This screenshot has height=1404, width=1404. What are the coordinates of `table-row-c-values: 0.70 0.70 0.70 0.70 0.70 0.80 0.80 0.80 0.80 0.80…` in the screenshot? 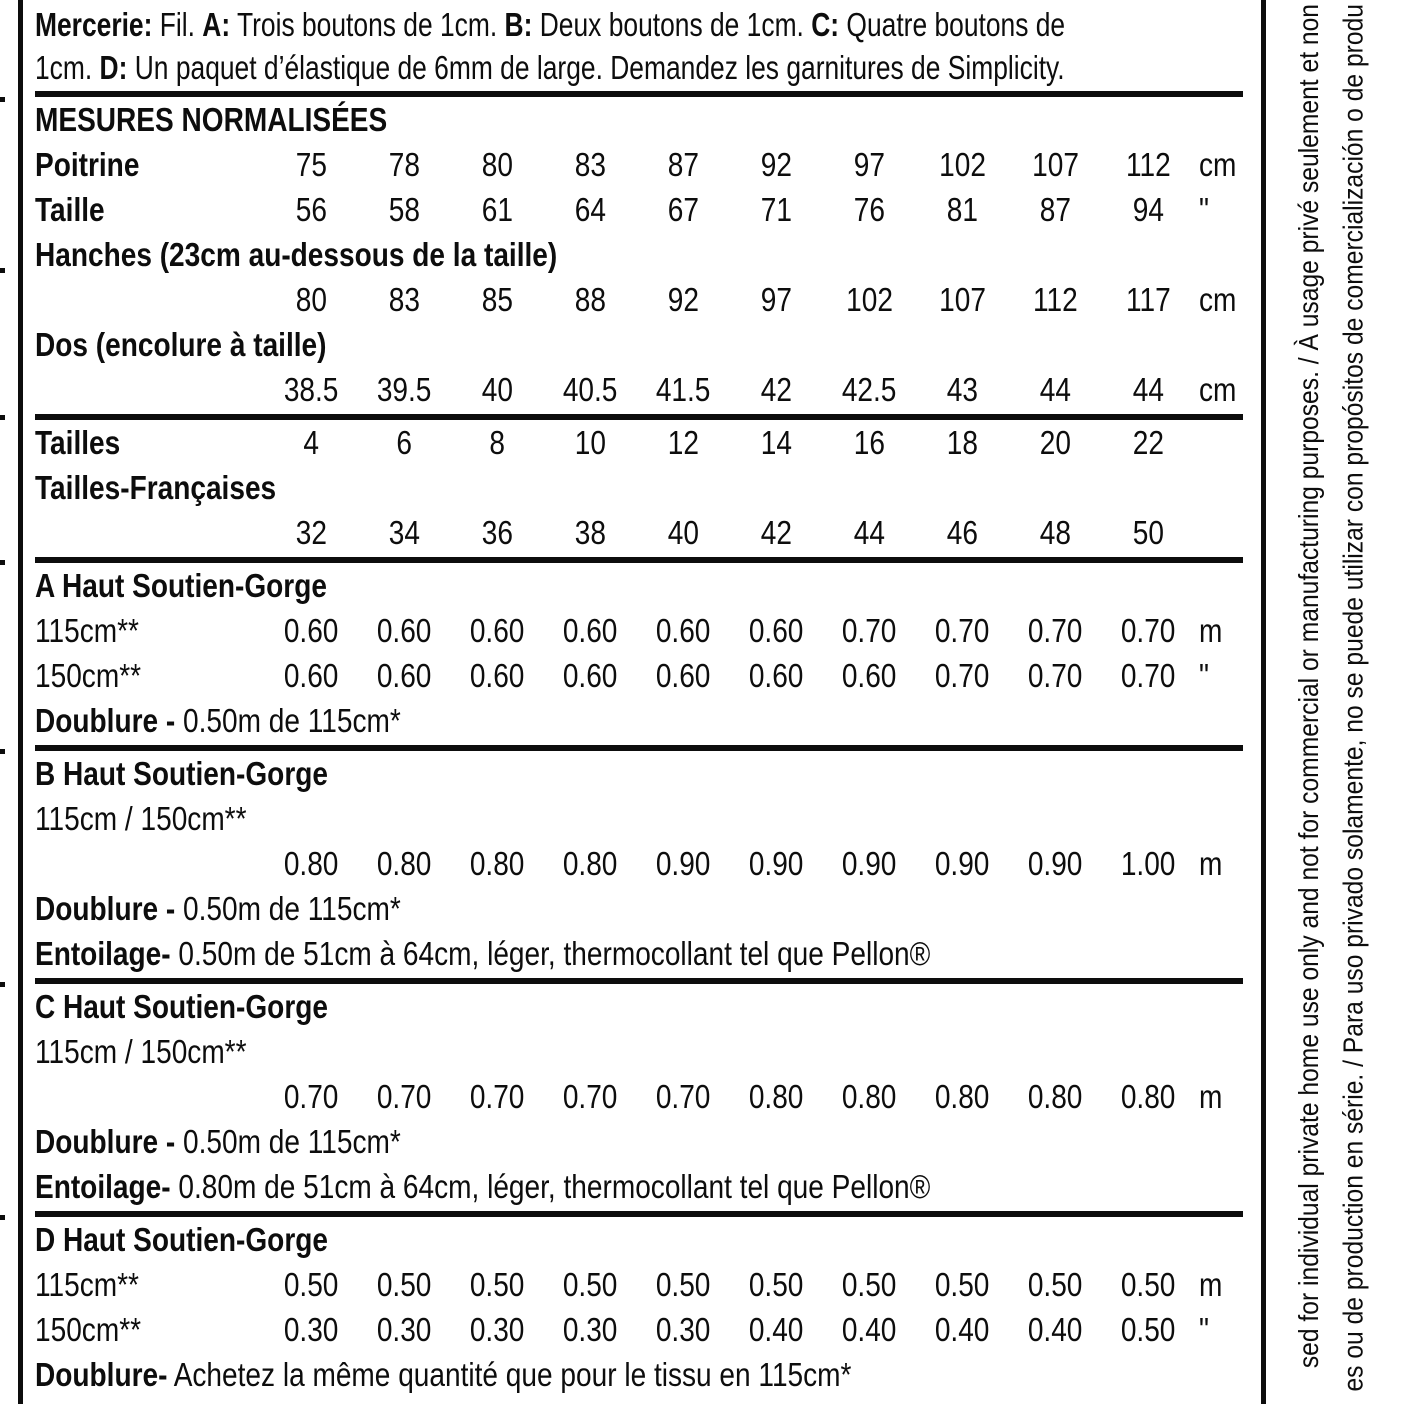 It's located at (639, 1096).